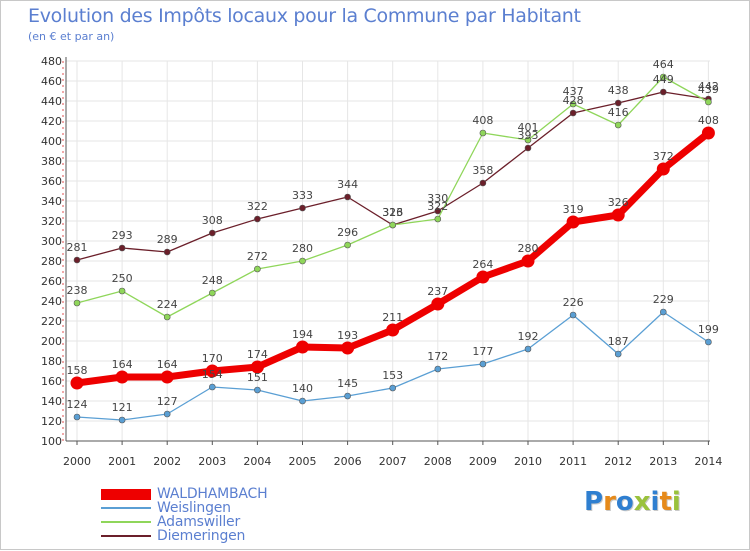 The image size is (750, 551). What do you see at coordinates (51, 241) in the screenshot?
I see `y-tick-label: 300` at bounding box center [51, 241].